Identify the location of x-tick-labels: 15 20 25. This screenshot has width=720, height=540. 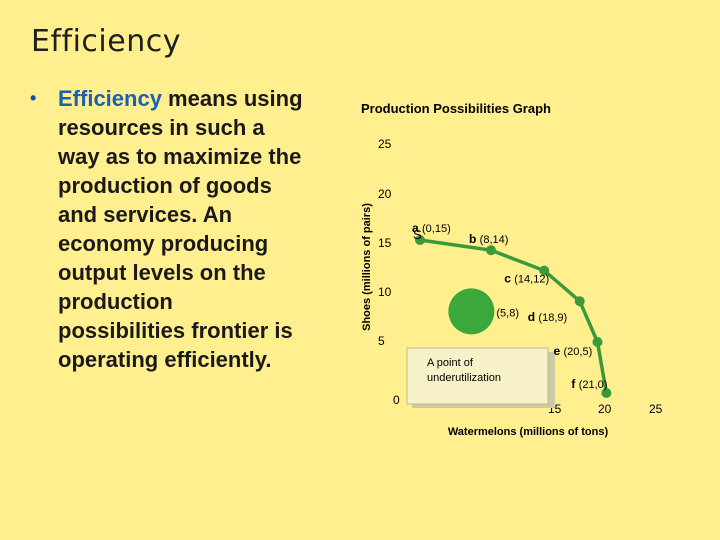
(605, 409).